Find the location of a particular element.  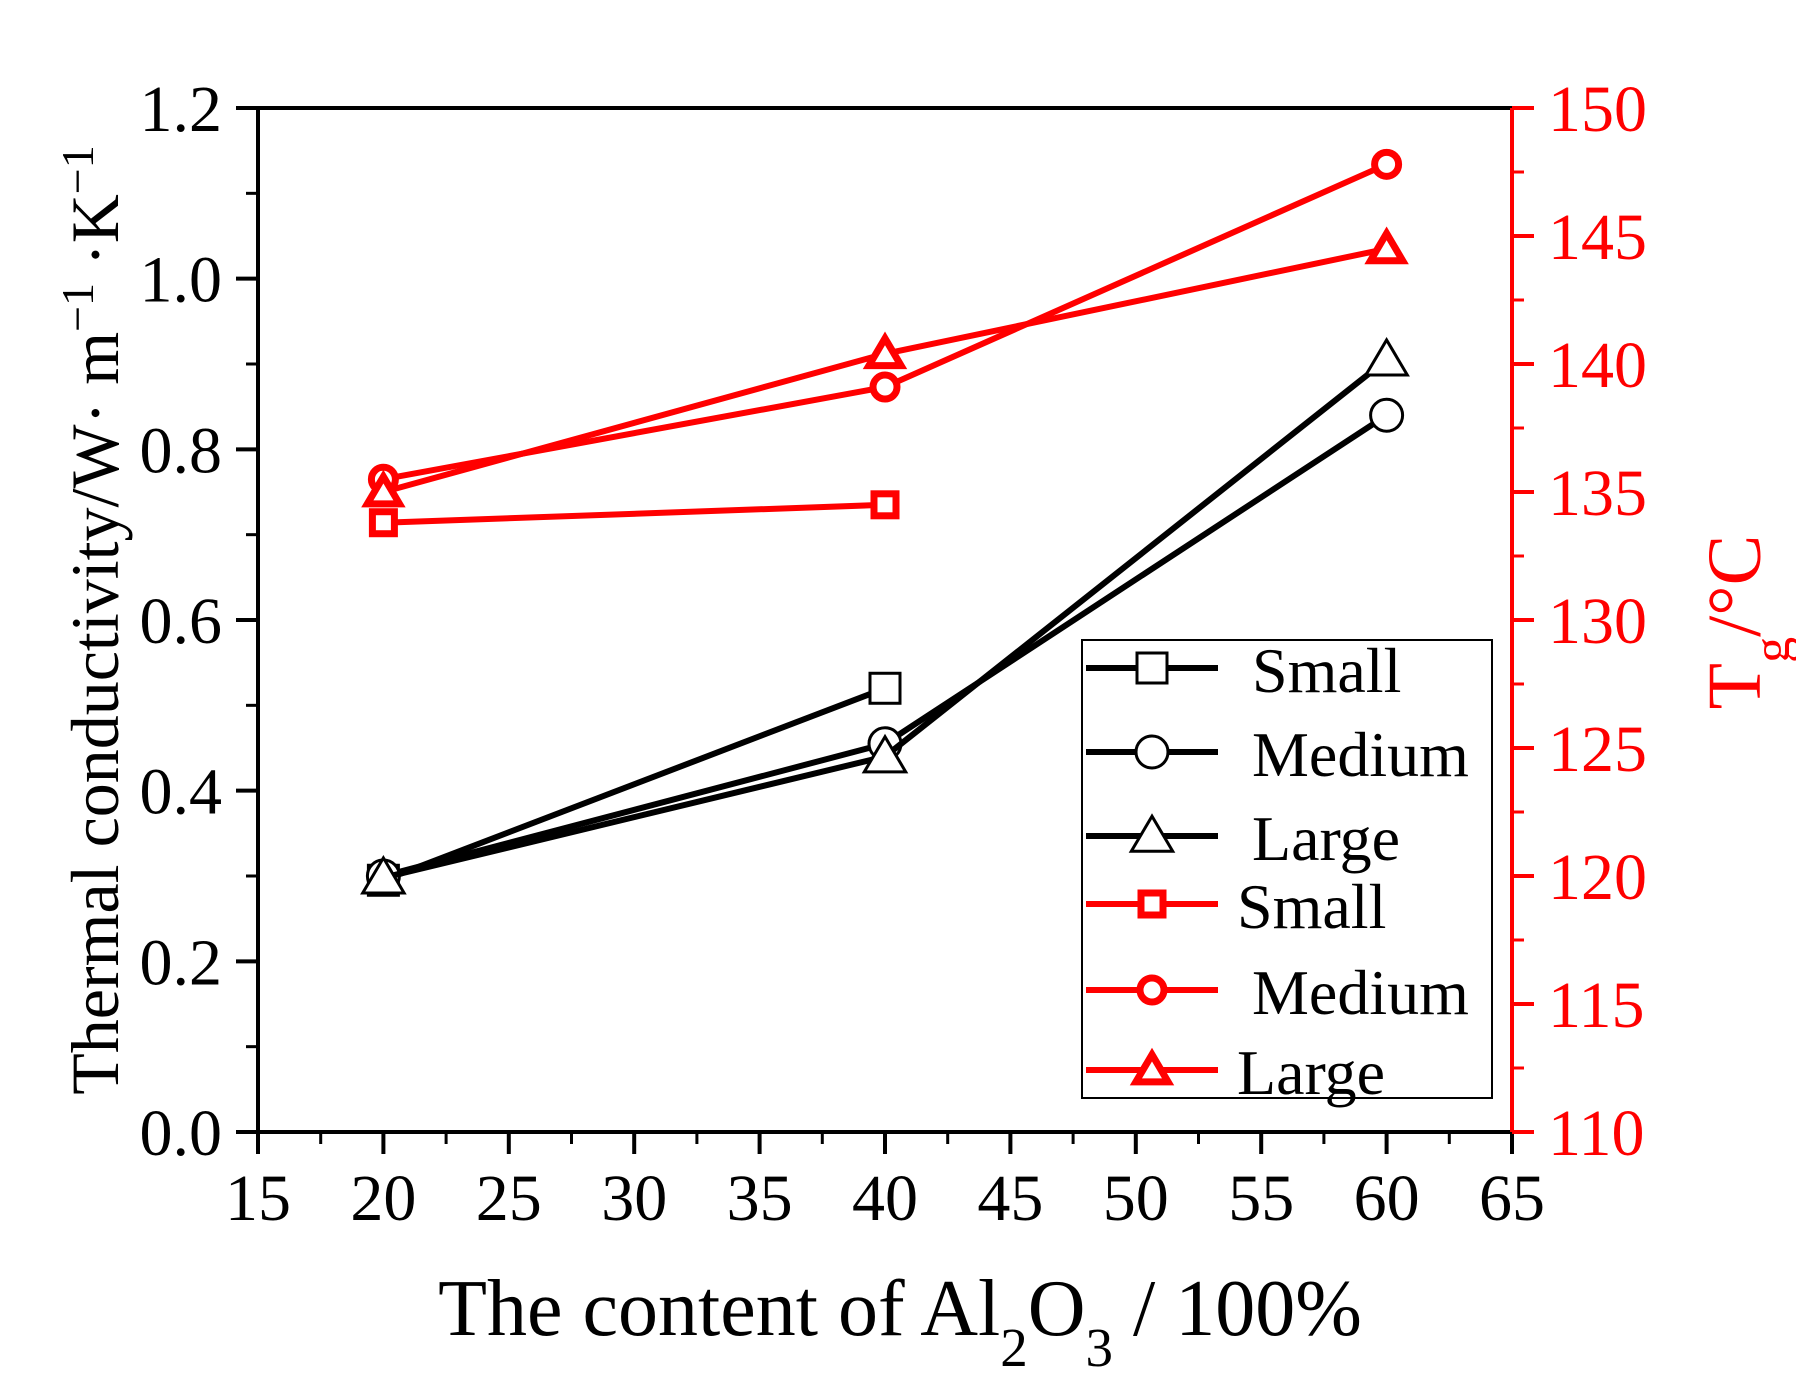

right-y-tick-label: 125 is located at coordinates (1597, 749).